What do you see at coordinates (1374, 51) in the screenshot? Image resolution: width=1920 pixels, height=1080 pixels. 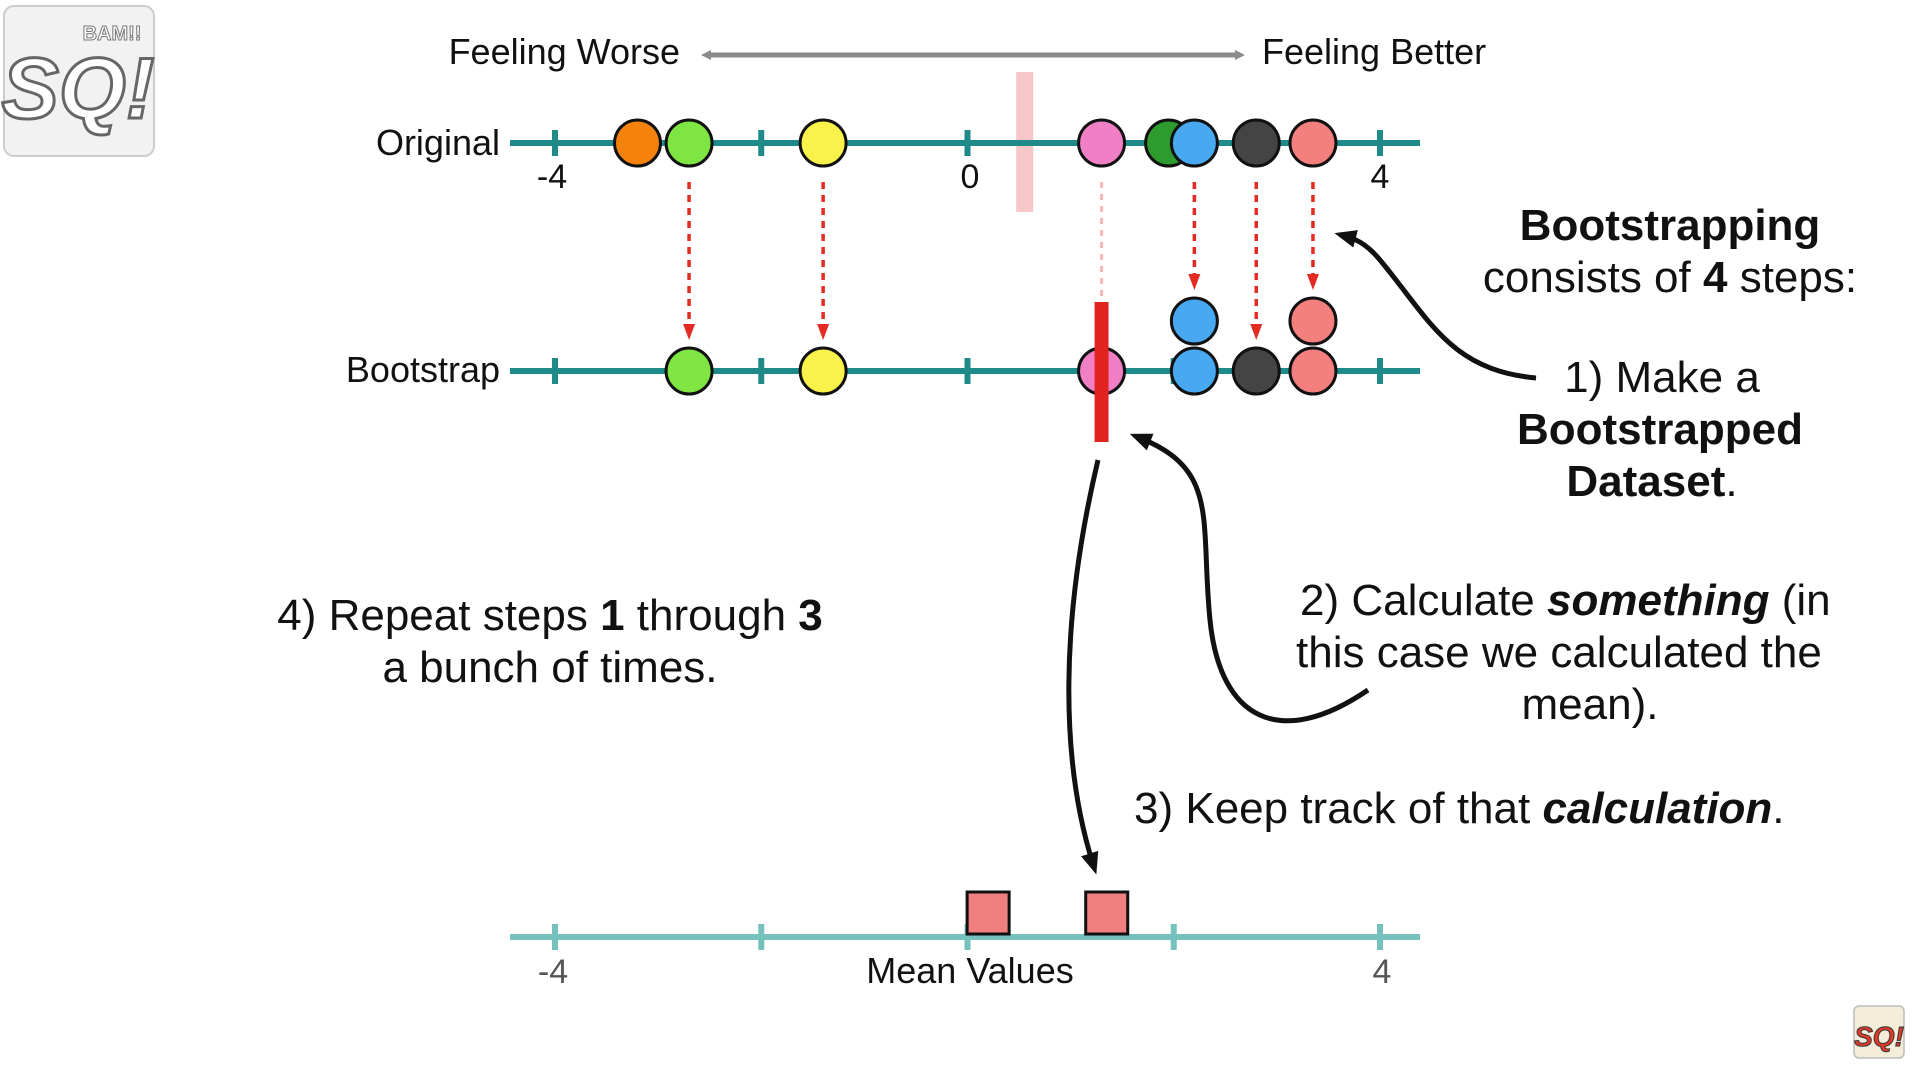 I see `feeling-better-label: Feeling Better` at bounding box center [1374, 51].